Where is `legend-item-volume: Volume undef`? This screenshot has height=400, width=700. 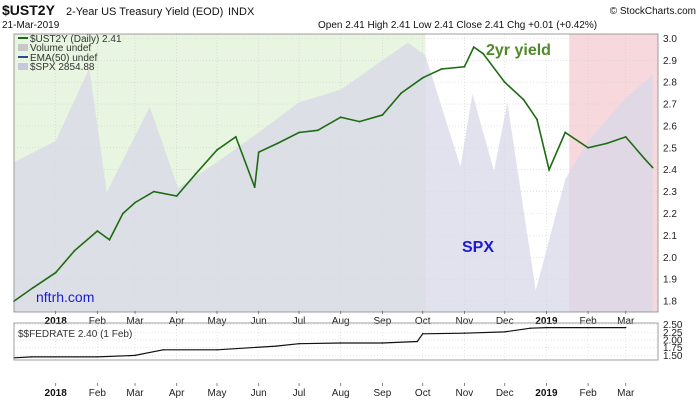
legend-item-volume: Volume undef is located at coordinates (60, 48).